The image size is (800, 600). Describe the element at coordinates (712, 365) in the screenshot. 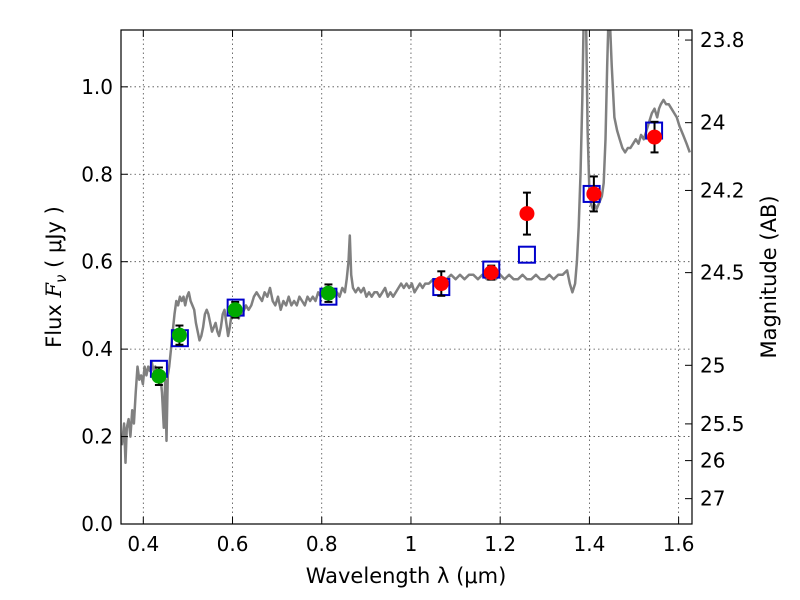

I see `right-tick-label: 25` at that location.